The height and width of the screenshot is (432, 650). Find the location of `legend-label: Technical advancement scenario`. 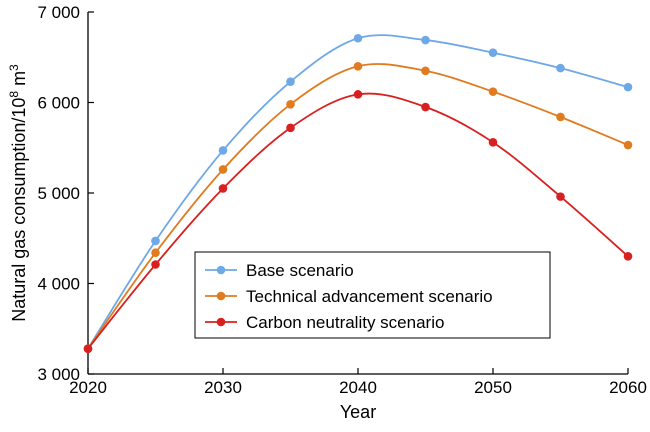

legend-label: Technical advancement scenario is located at coordinates (369, 296).